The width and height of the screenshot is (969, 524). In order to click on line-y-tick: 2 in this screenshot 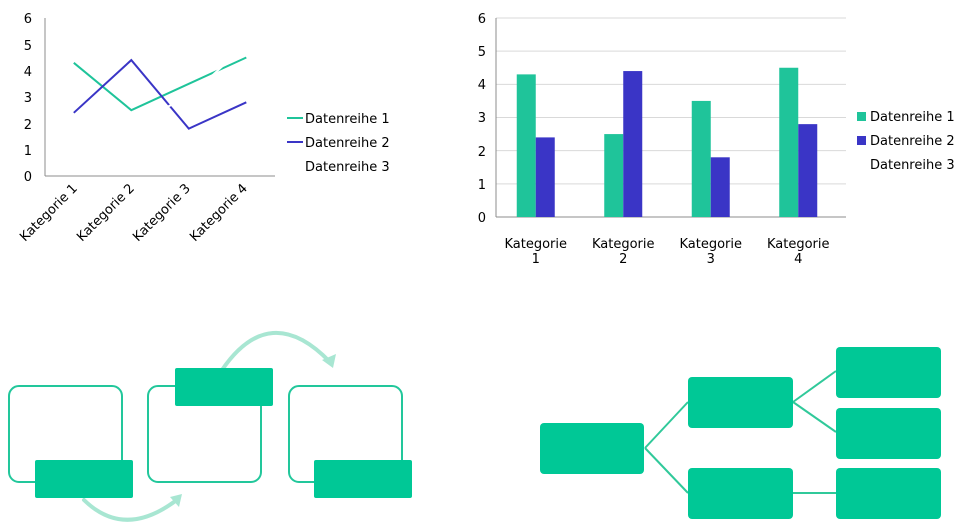, I will do `click(28, 125)`.